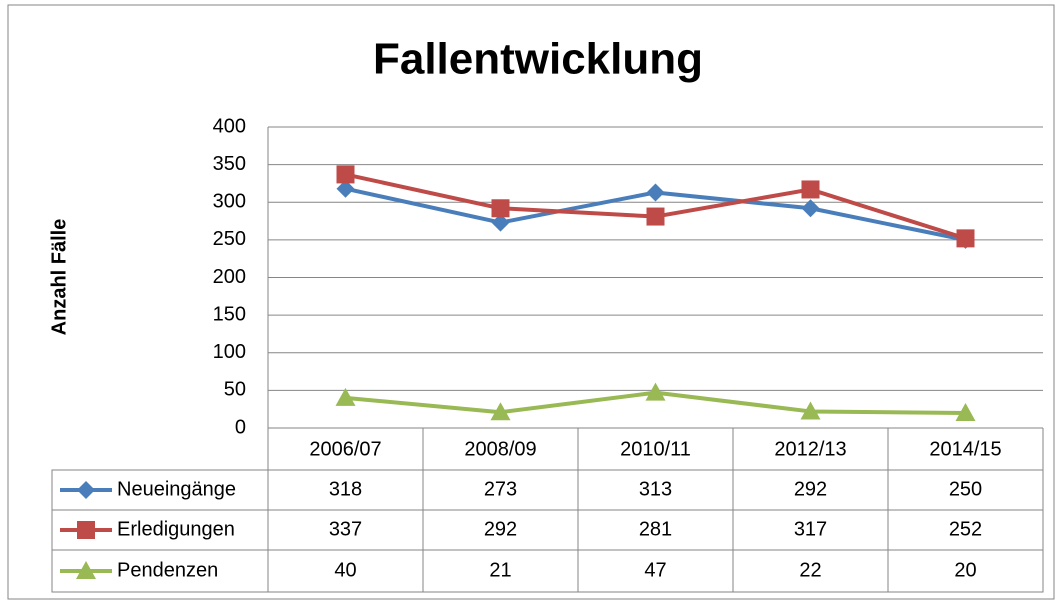  What do you see at coordinates (229, 239) in the screenshot?
I see `y-tick-label: 250` at bounding box center [229, 239].